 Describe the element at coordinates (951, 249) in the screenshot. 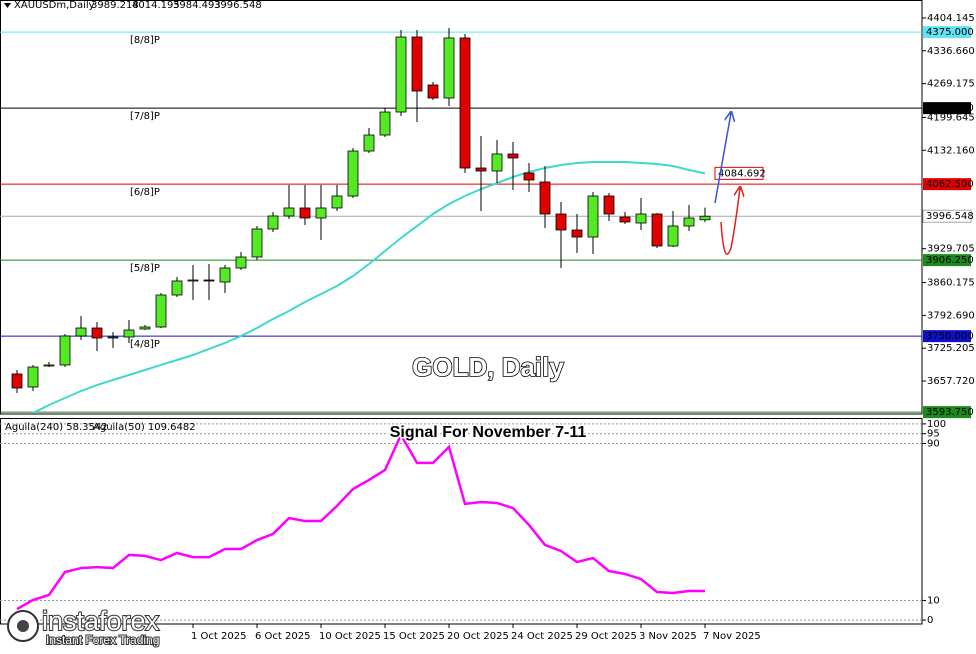

I see `y-tick-label: 3929.705` at that location.